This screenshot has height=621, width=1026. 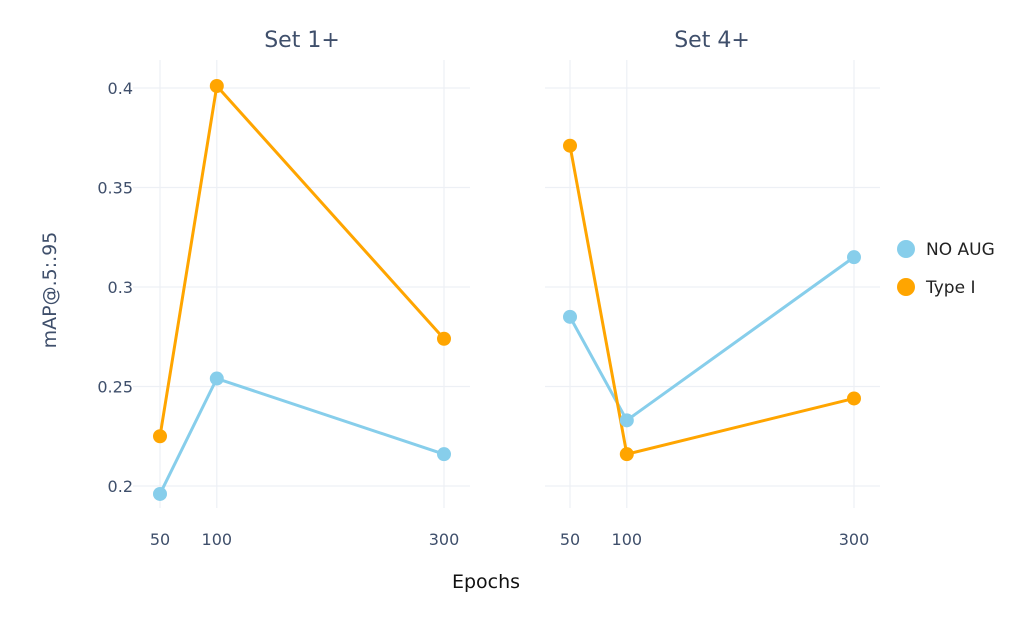 I want to click on panel-1-title: Set 1+, so click(x=302, y=40).